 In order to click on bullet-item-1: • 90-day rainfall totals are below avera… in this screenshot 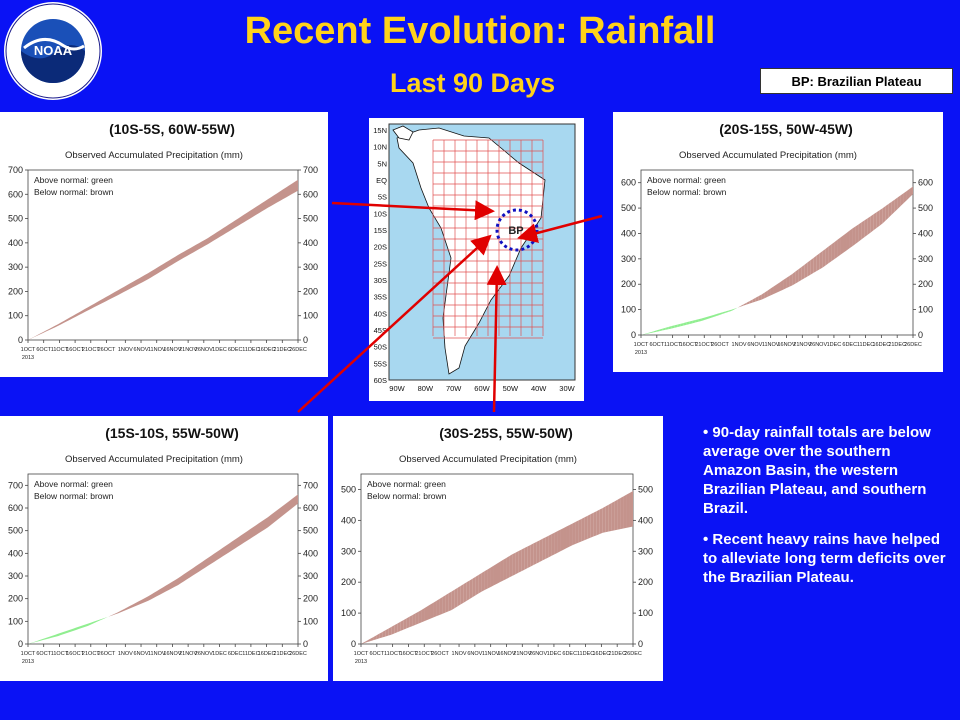, I will do `click(817, 470)`.